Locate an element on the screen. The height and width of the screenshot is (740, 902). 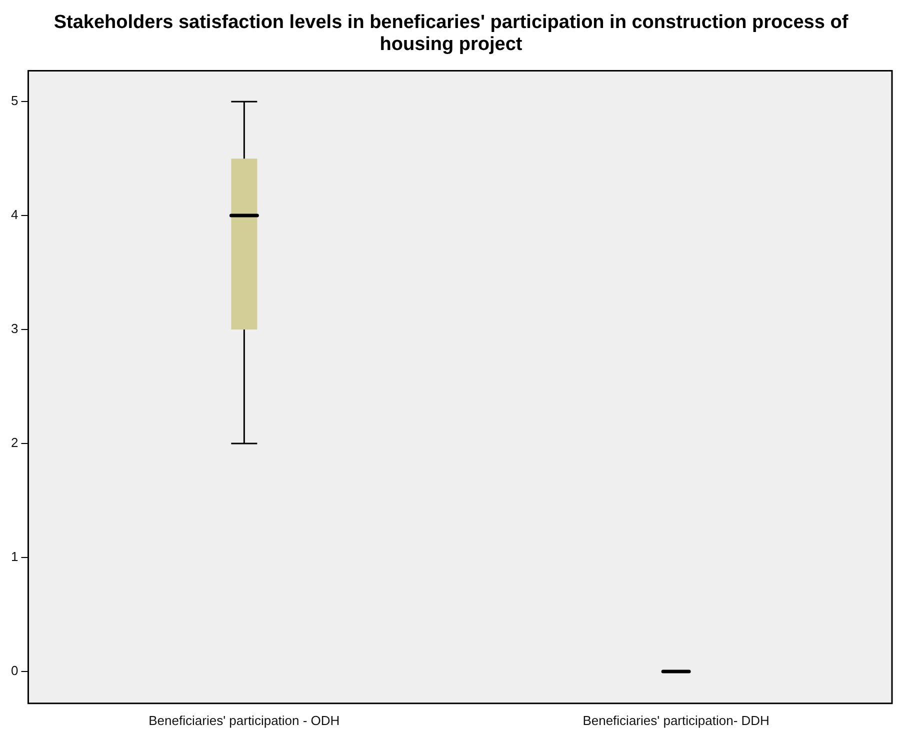
y-tick-label: 1 is located at coordinates (14, 556).